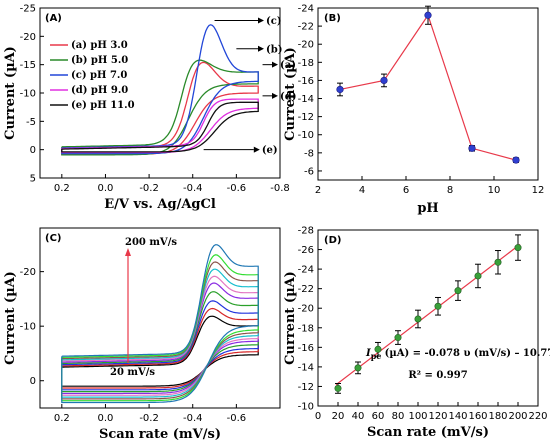 Image resolution: width=550 pixels, height=443 pixels. Describe the element at coordinates (28, 65) in the screenshot. I see `panel-a-ytick-label: -15` at that location.